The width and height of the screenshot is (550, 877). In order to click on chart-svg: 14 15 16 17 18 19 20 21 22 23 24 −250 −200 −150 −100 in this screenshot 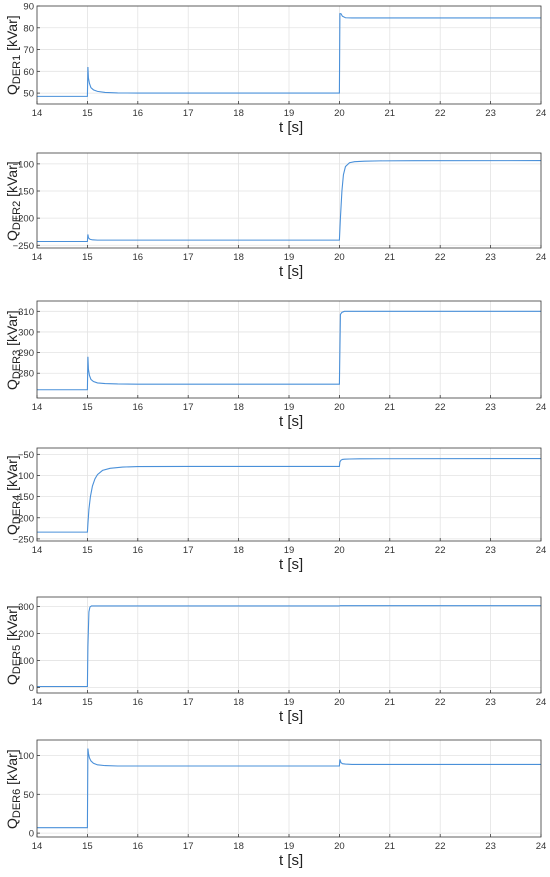, I will do `click(280, 207)`.